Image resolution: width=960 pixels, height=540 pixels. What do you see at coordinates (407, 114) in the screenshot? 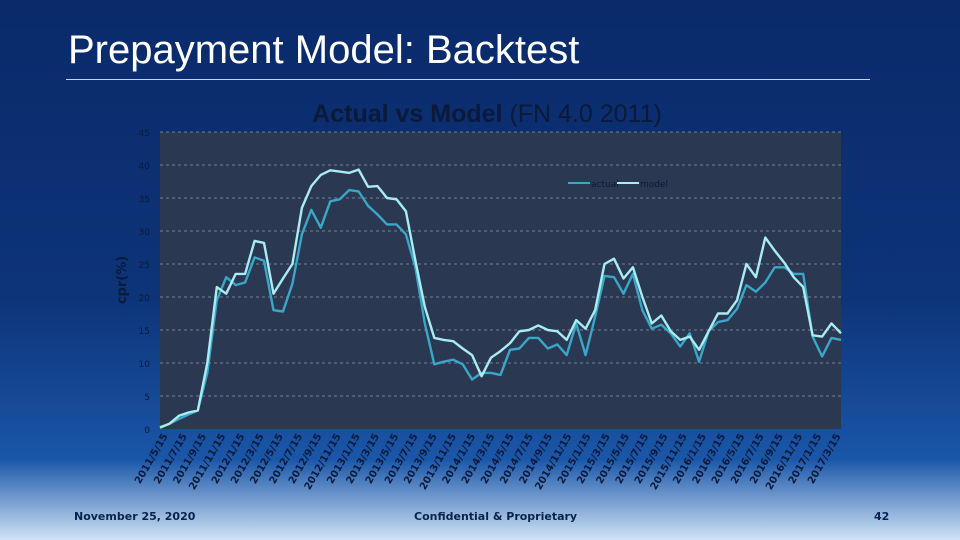
I see `chart-title-main: Actual vs Model` at bounding box center [407, 114].